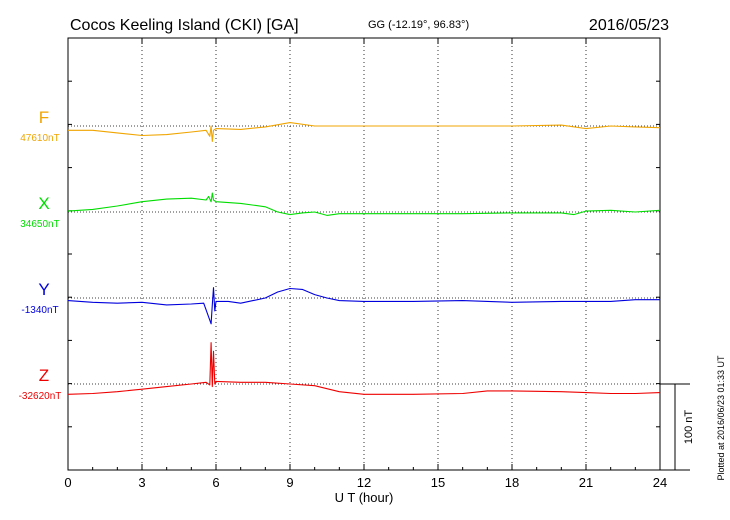  Describe the element at coordinates (39, 224) in the screenshot. I see `series-baseline-value-x: 34650nT` at that location.